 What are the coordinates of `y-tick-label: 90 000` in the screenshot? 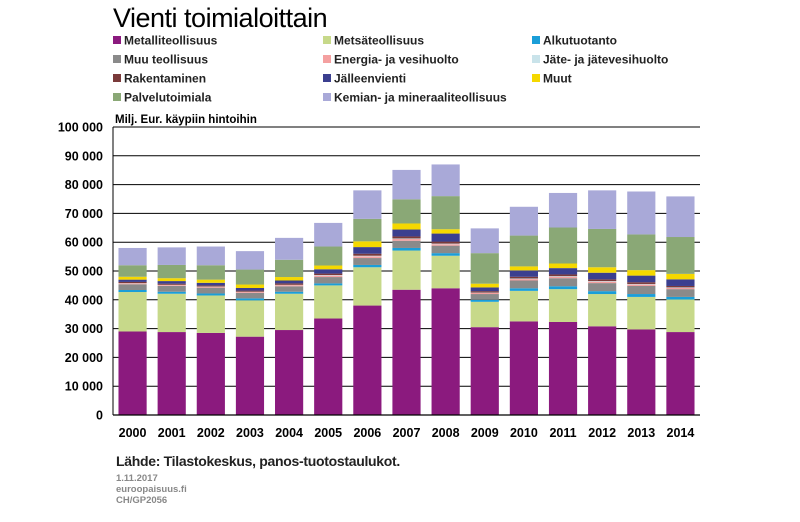 It's located at (84, 156).